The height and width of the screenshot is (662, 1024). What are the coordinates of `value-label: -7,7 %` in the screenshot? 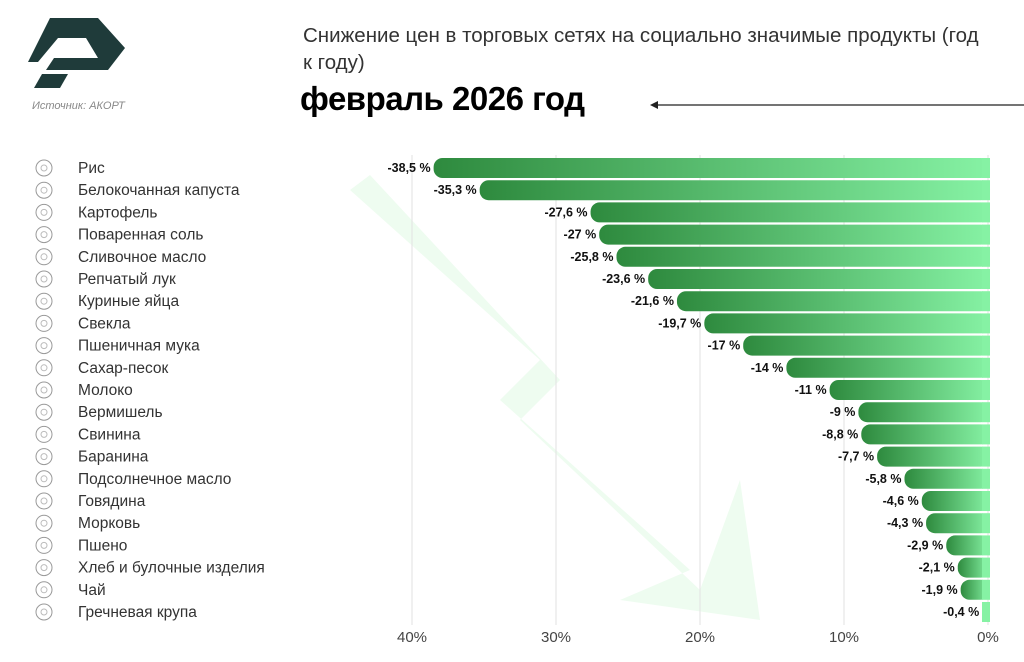 It's located at (856, 457).